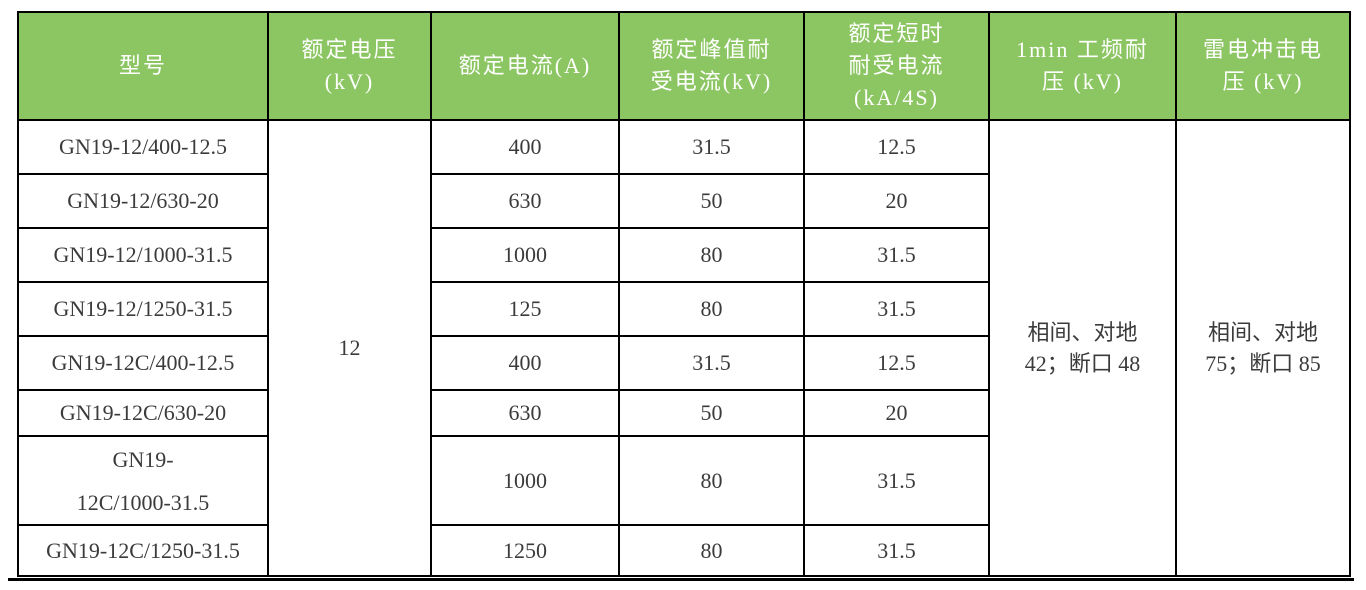 This screenshot has height=590, width=1366. What do you see at coordinates (143, 147) in the screenshot?
I see `model-cell: GN19-12/400-12.5` at bounding box center [143, 147].